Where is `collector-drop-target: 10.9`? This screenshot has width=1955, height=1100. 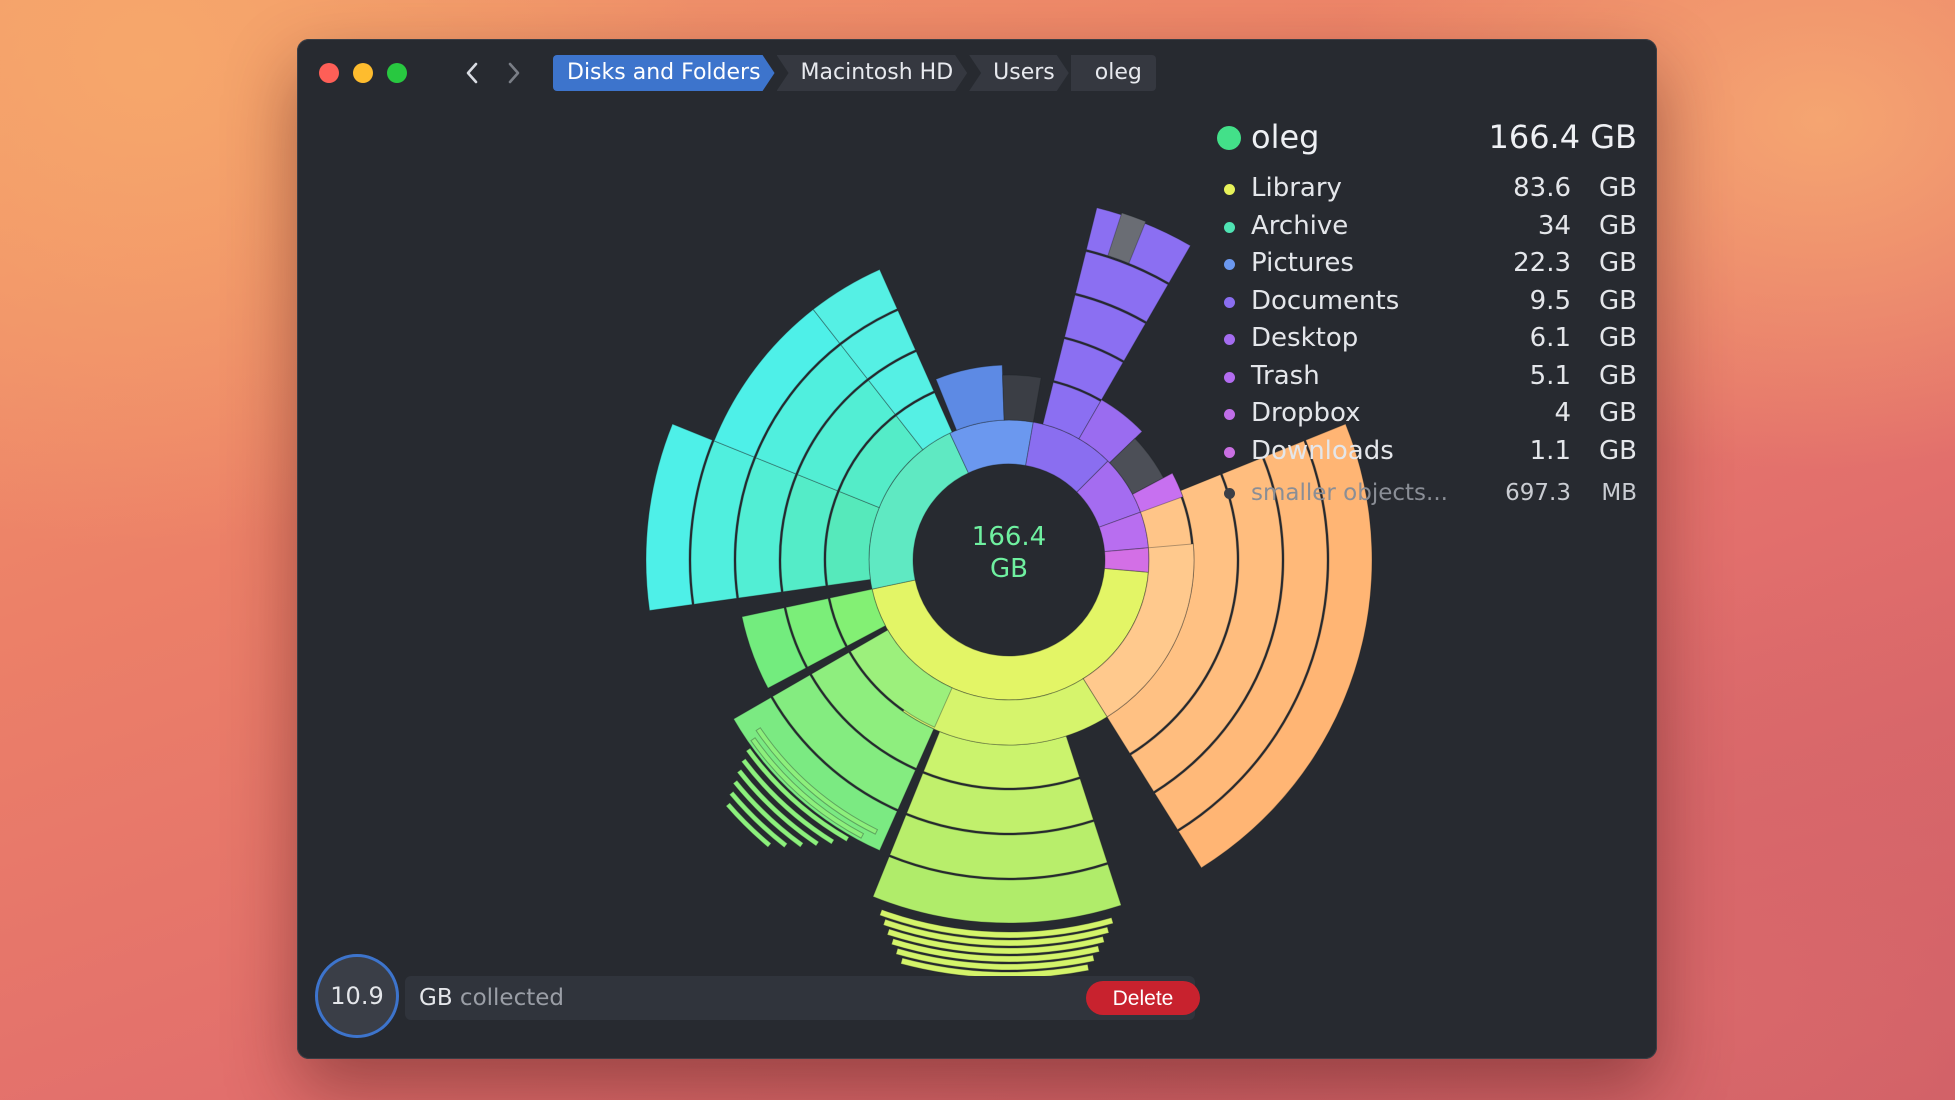 collector-drop-target: 10.9 is located at coordinates (357, 996).